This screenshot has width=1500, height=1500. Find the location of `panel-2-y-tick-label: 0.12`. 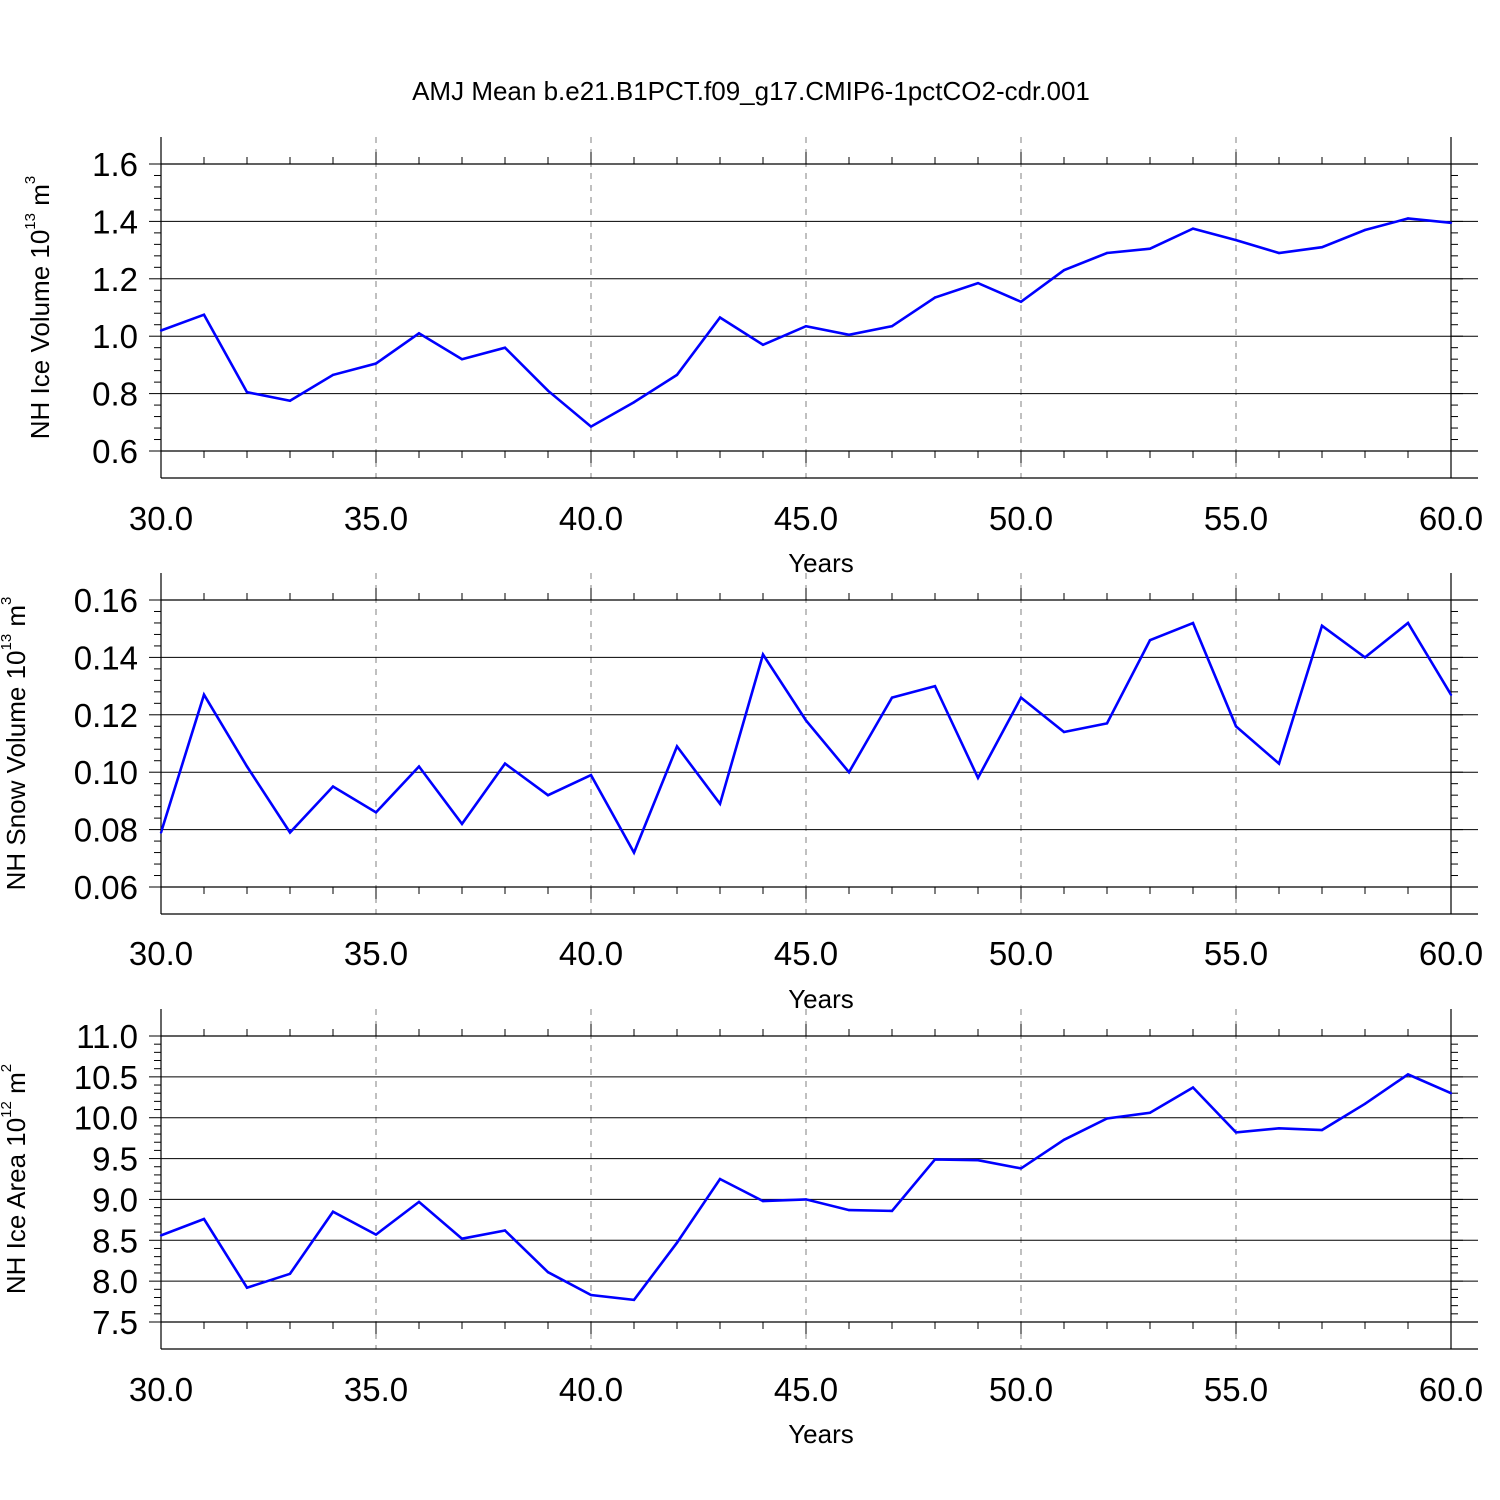

panel-2-y-tick-label: 0.12 is located at coordinates (106, 715).